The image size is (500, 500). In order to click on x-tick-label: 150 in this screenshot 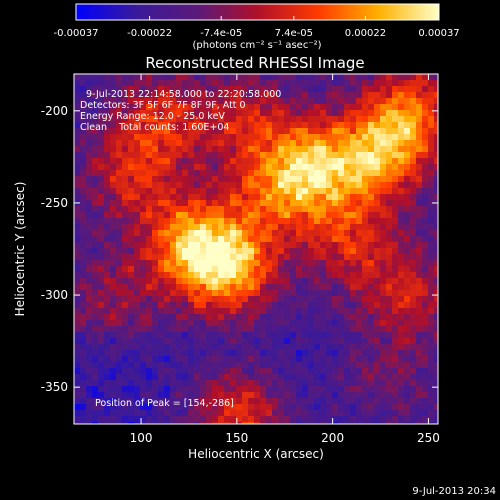, I will do `click(236, 438)`.